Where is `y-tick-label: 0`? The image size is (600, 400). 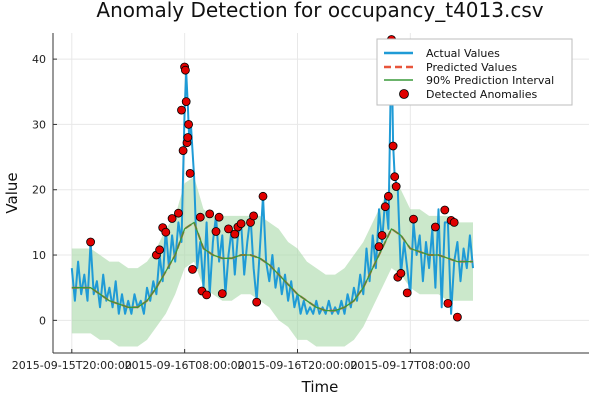
y-tick-label: 0 is located at coordinates (42, 320).